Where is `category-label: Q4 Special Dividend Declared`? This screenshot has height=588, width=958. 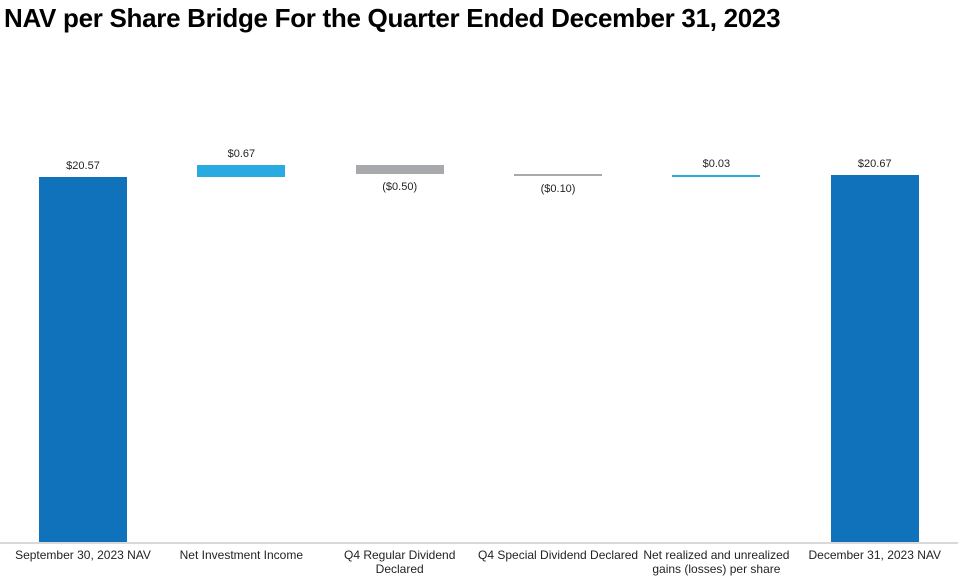 category-label: Q4 Special Dividend Declared is located at coordinates (558, 555).